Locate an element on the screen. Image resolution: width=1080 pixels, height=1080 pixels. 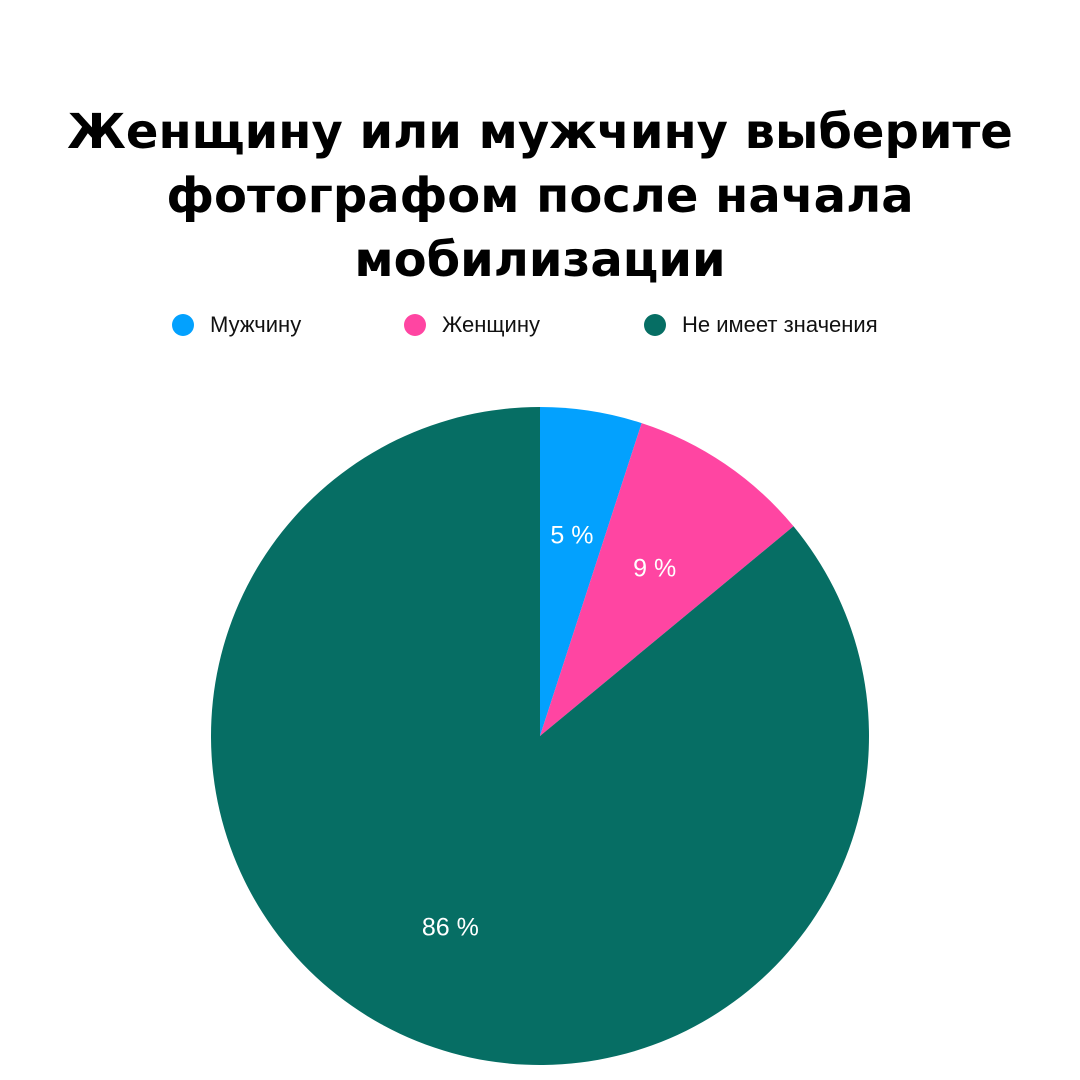
legend-label: Женщину is located at coordinates (491, 324).